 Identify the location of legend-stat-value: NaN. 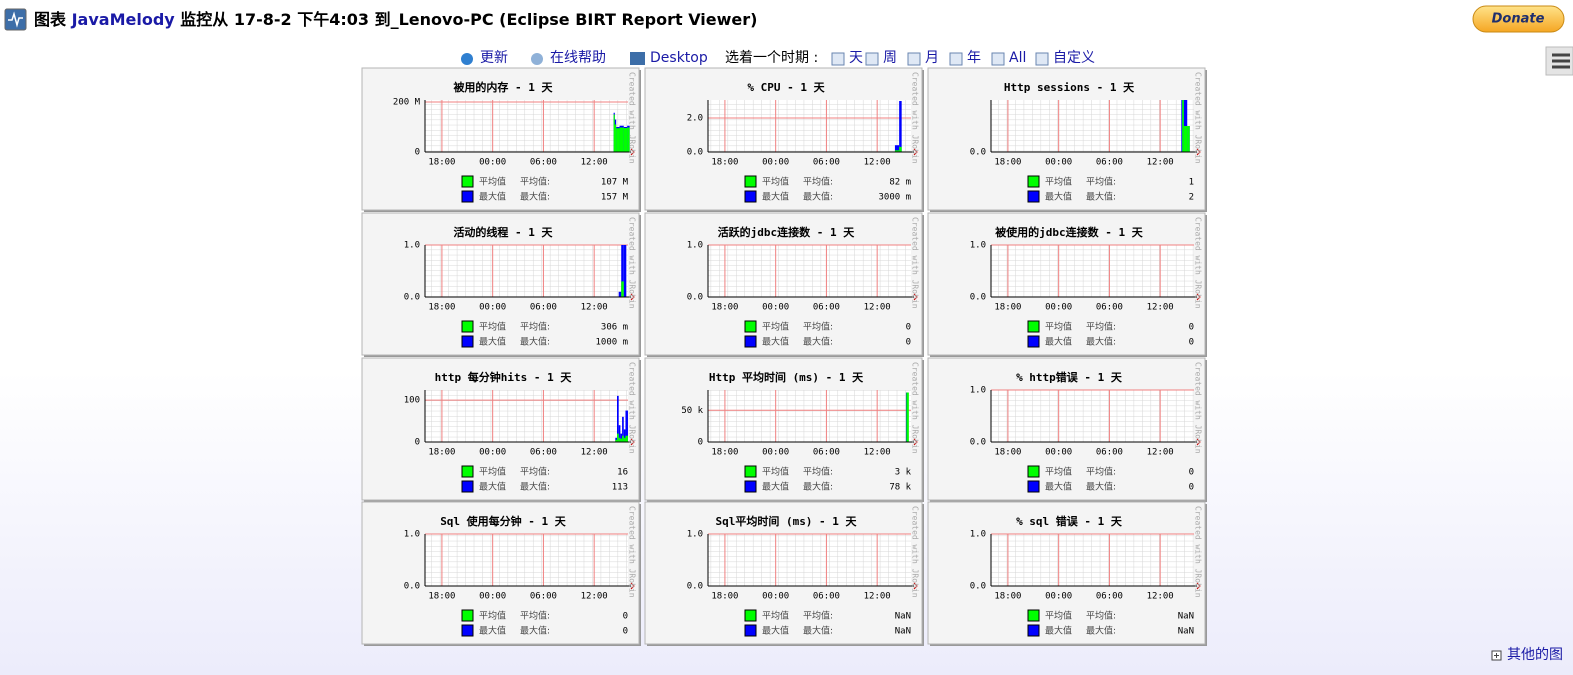
(903, 617).